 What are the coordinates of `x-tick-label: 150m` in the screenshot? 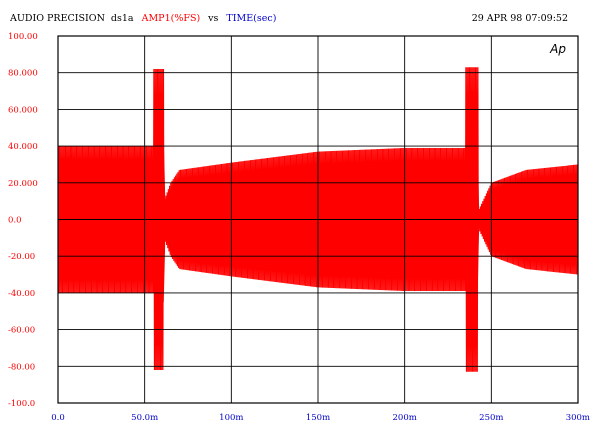 It's located at (318, 418).